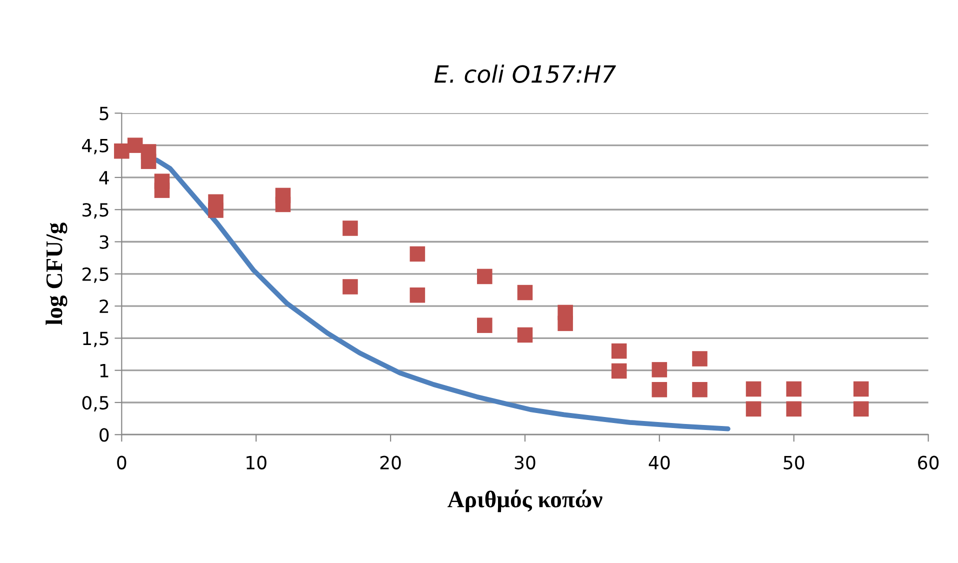 This screenshot has height=563, width=958. I want to click on x-tick-label: 10, so click(256, 463).